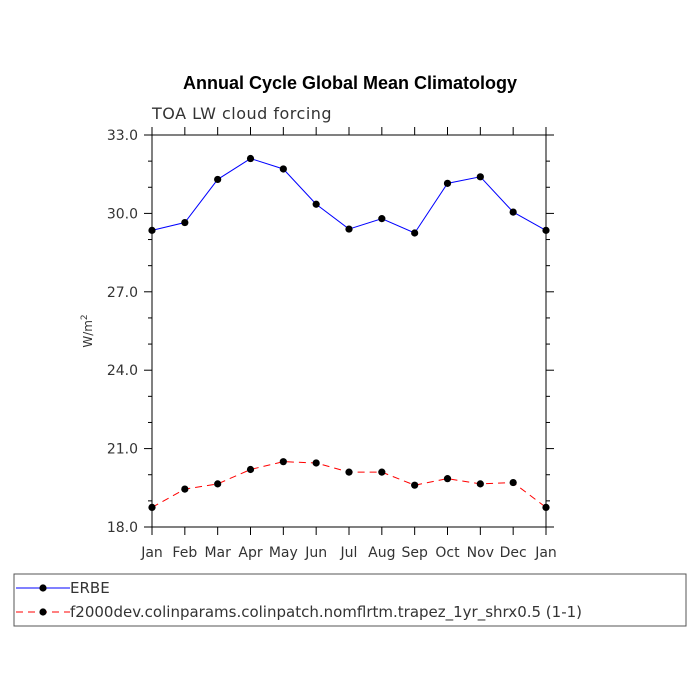 The image size is (700, 700). Describe the element at coordinates (447, 553) in the screenshot. I see `x-tick-label: Oct` at that location.